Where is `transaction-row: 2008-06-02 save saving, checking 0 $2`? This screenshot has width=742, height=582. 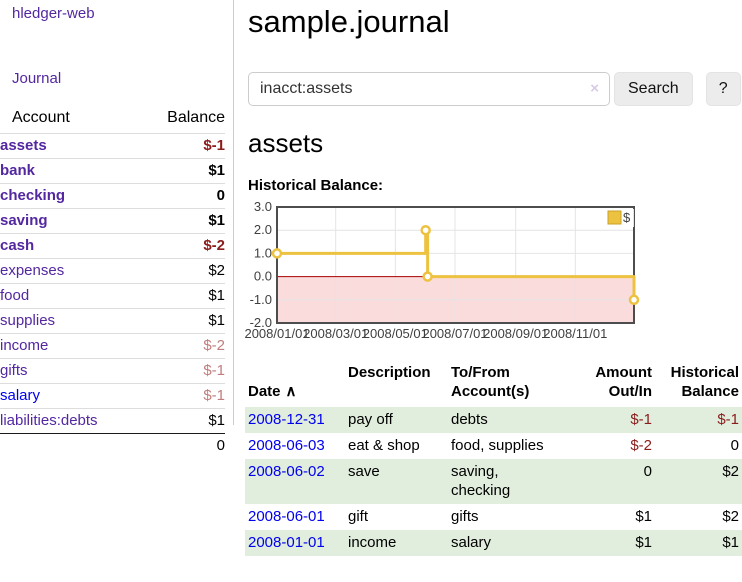
transaction-row: 2008-06-02 save saving, checking 0 $2 is located at coordinates (493, 481).